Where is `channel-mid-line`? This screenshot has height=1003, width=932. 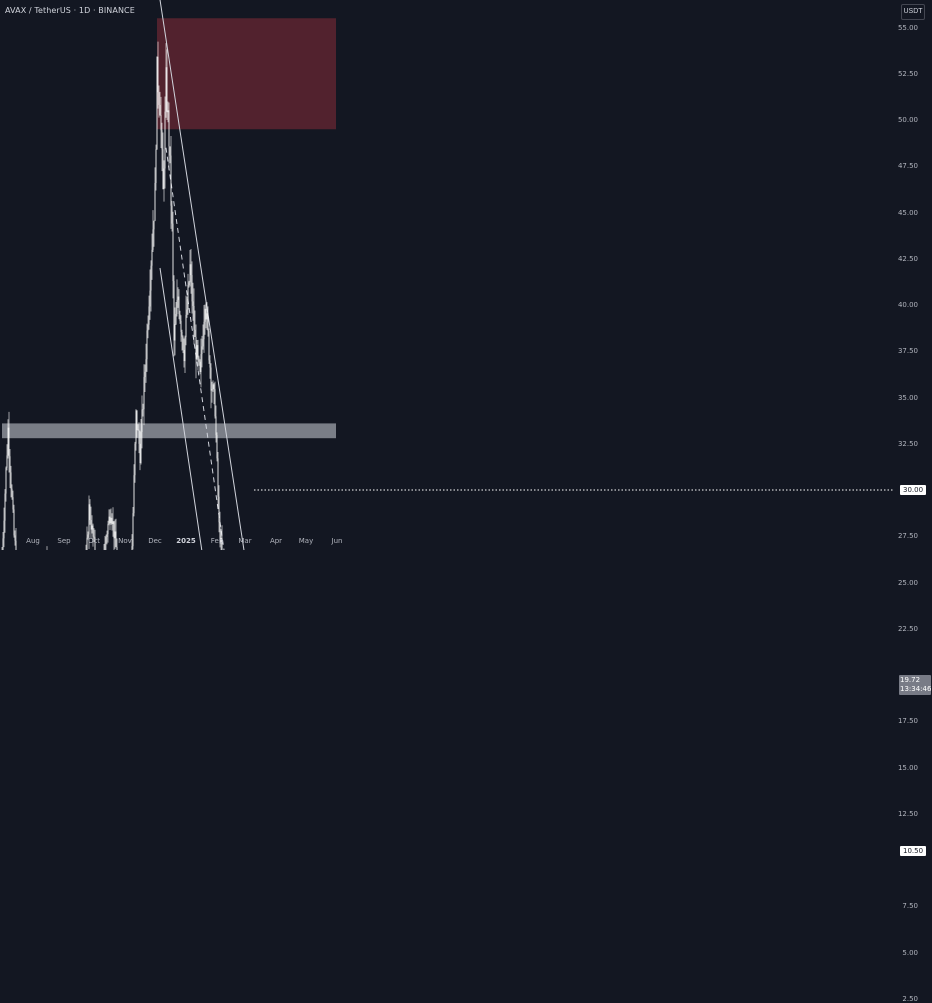 channel-mid-line is located at coordinates (195, 348).